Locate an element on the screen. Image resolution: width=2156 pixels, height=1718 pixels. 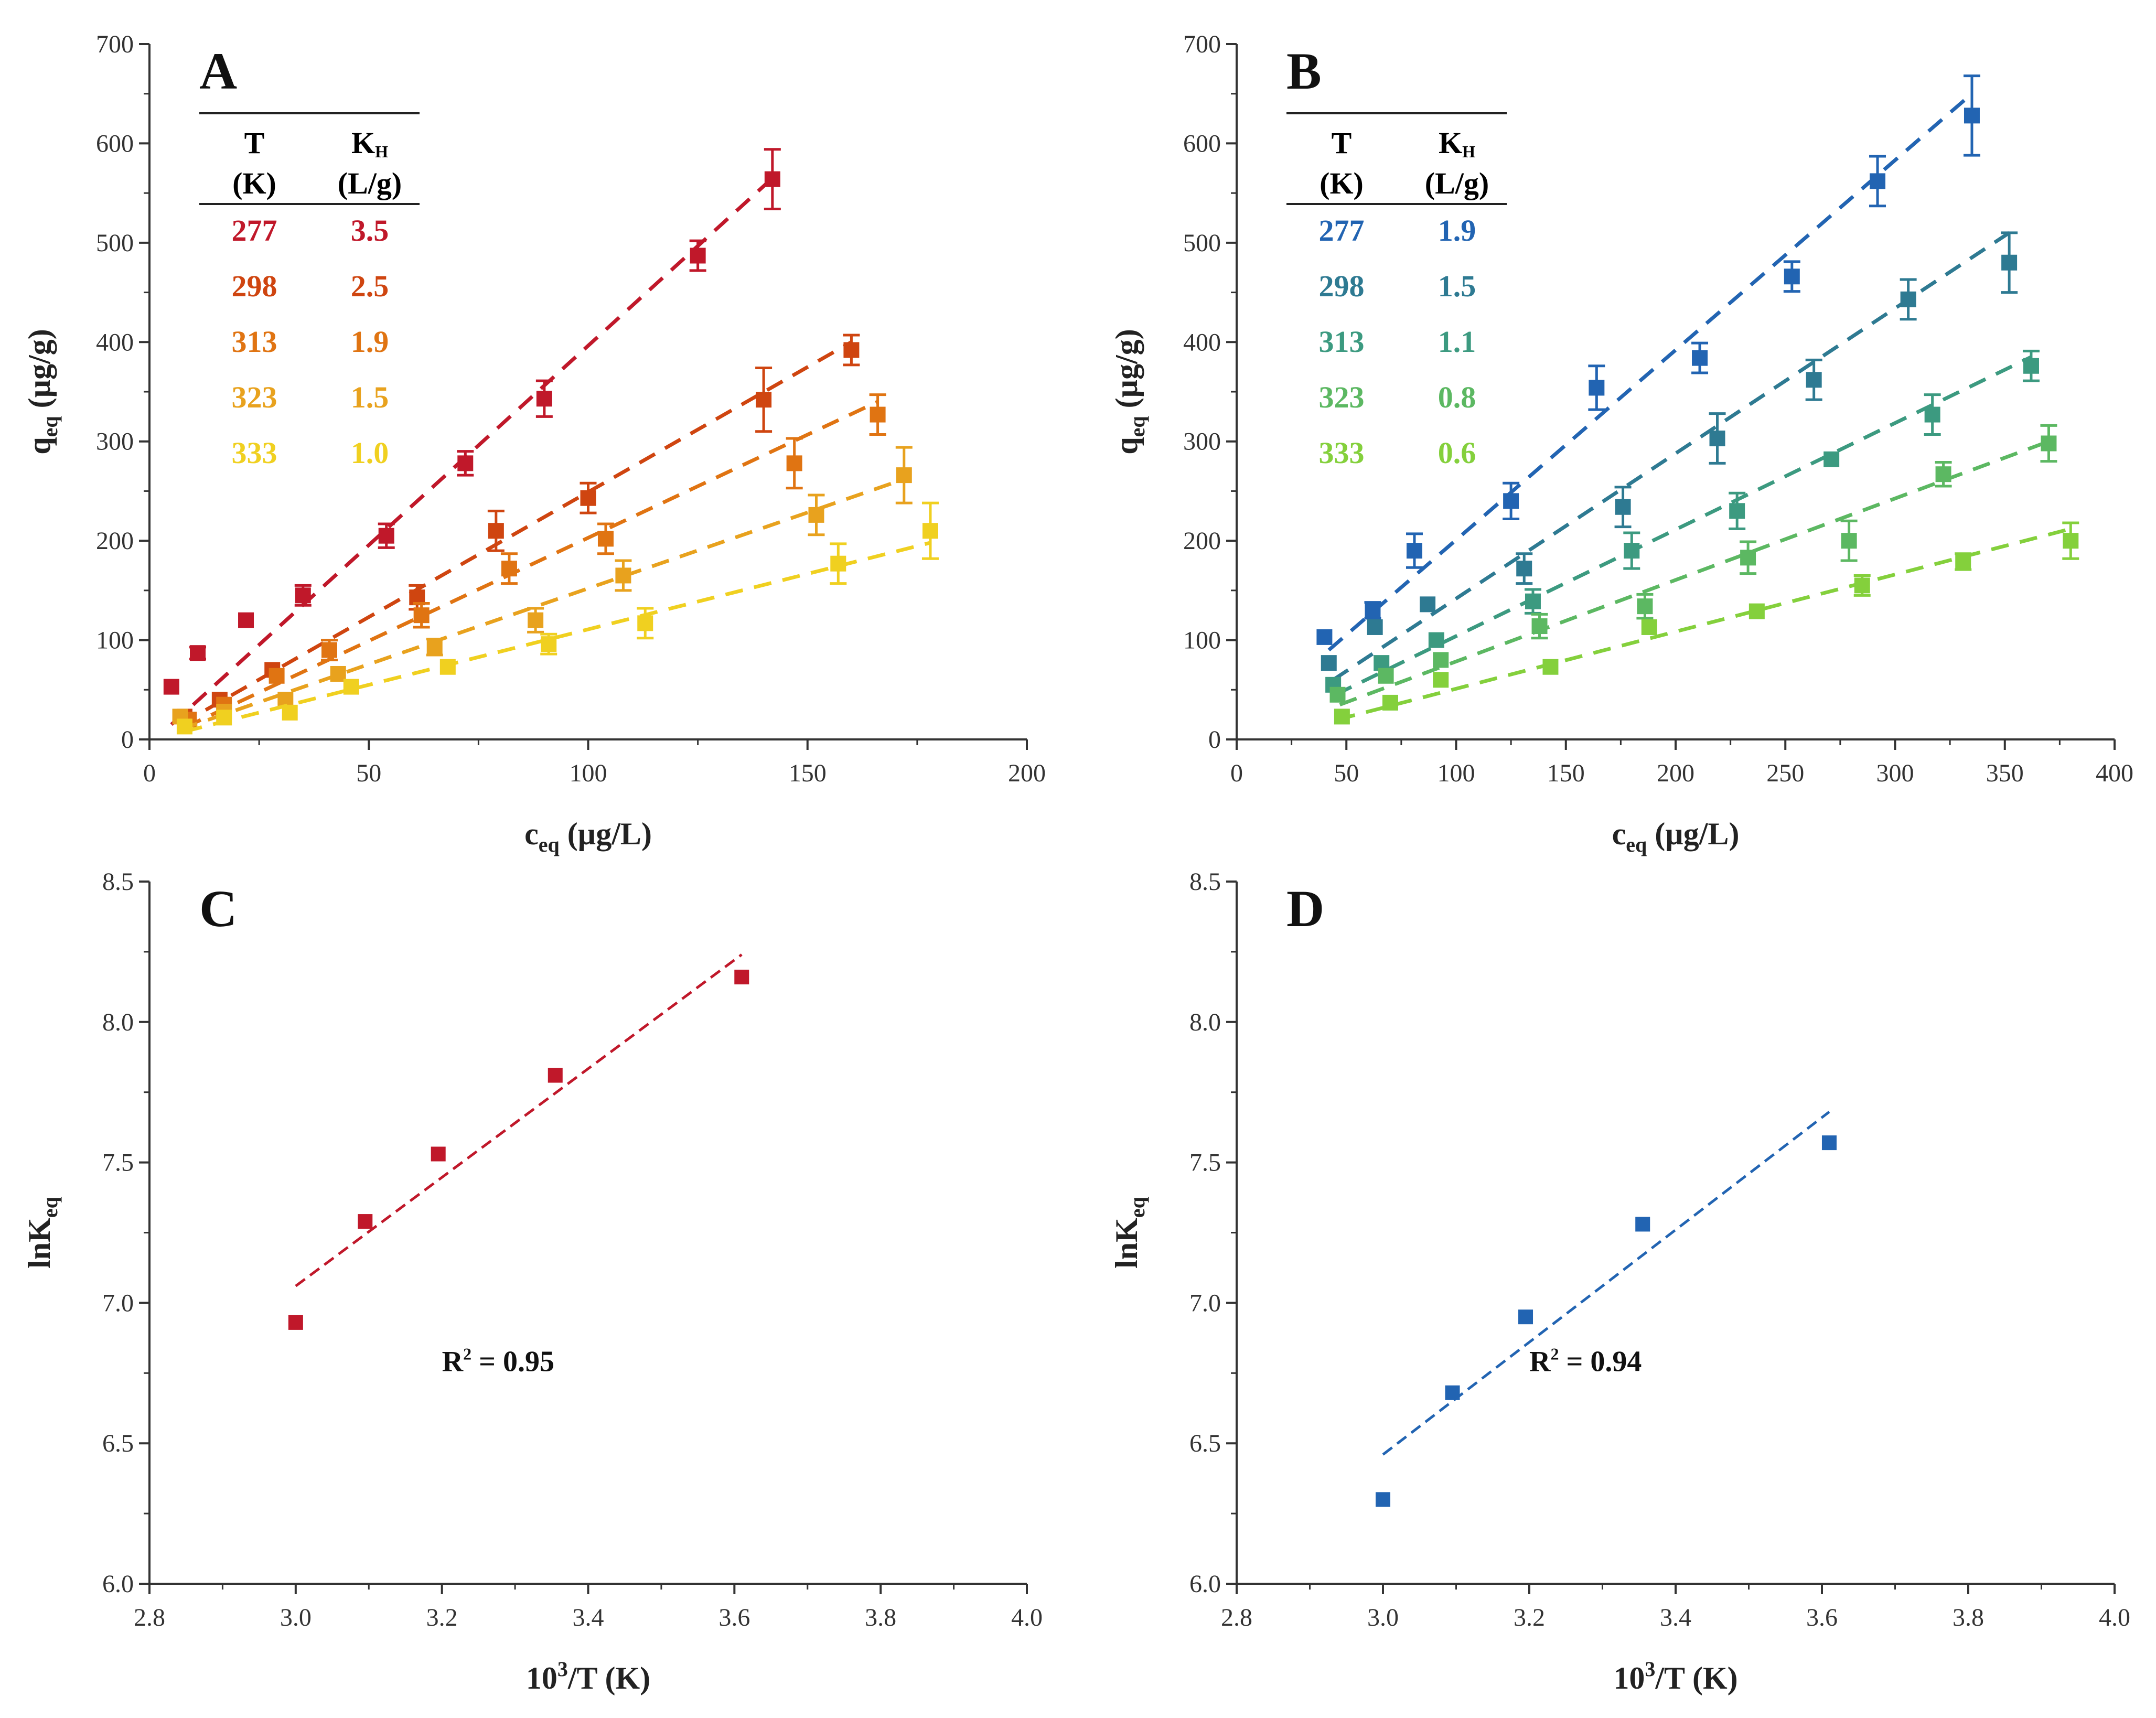
table-kh: 1.1 is located at coordinates (1457, 342).